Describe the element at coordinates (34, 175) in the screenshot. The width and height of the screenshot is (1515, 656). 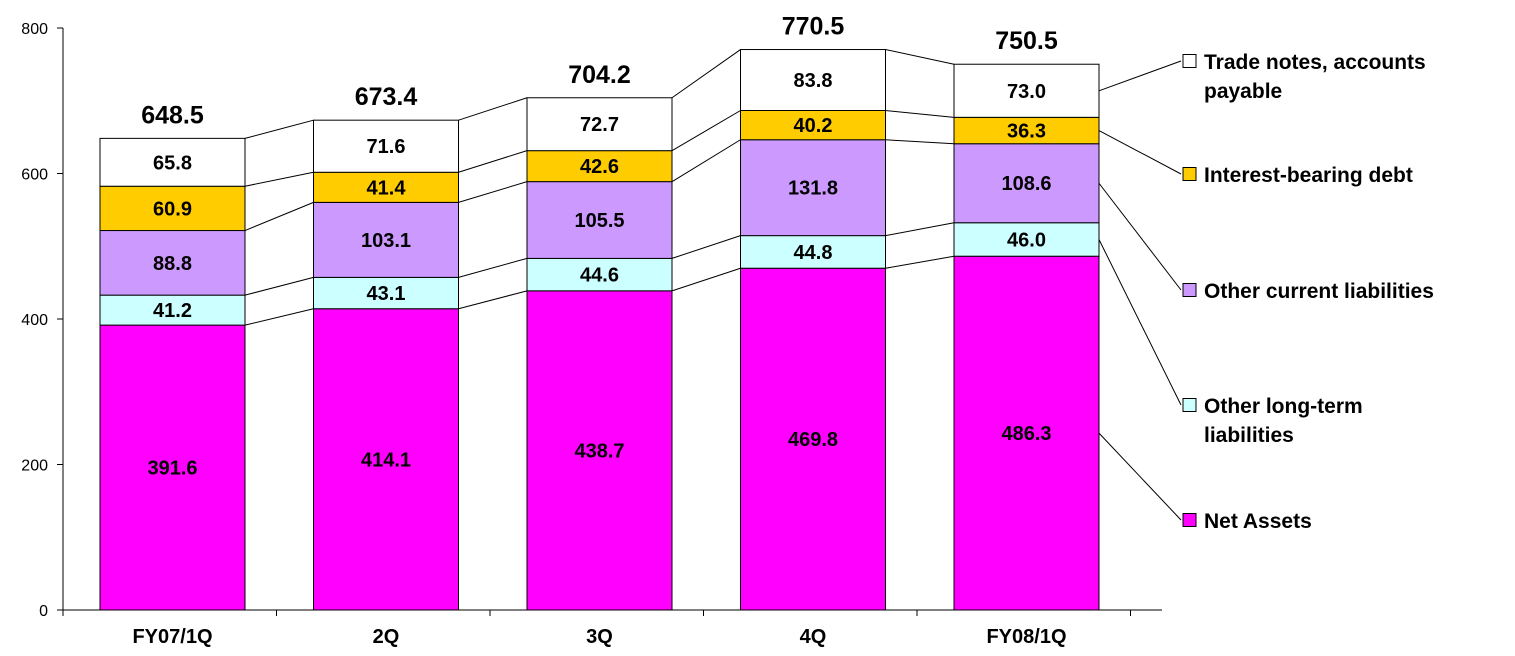
I see `y-tick-label: 600` at that location.